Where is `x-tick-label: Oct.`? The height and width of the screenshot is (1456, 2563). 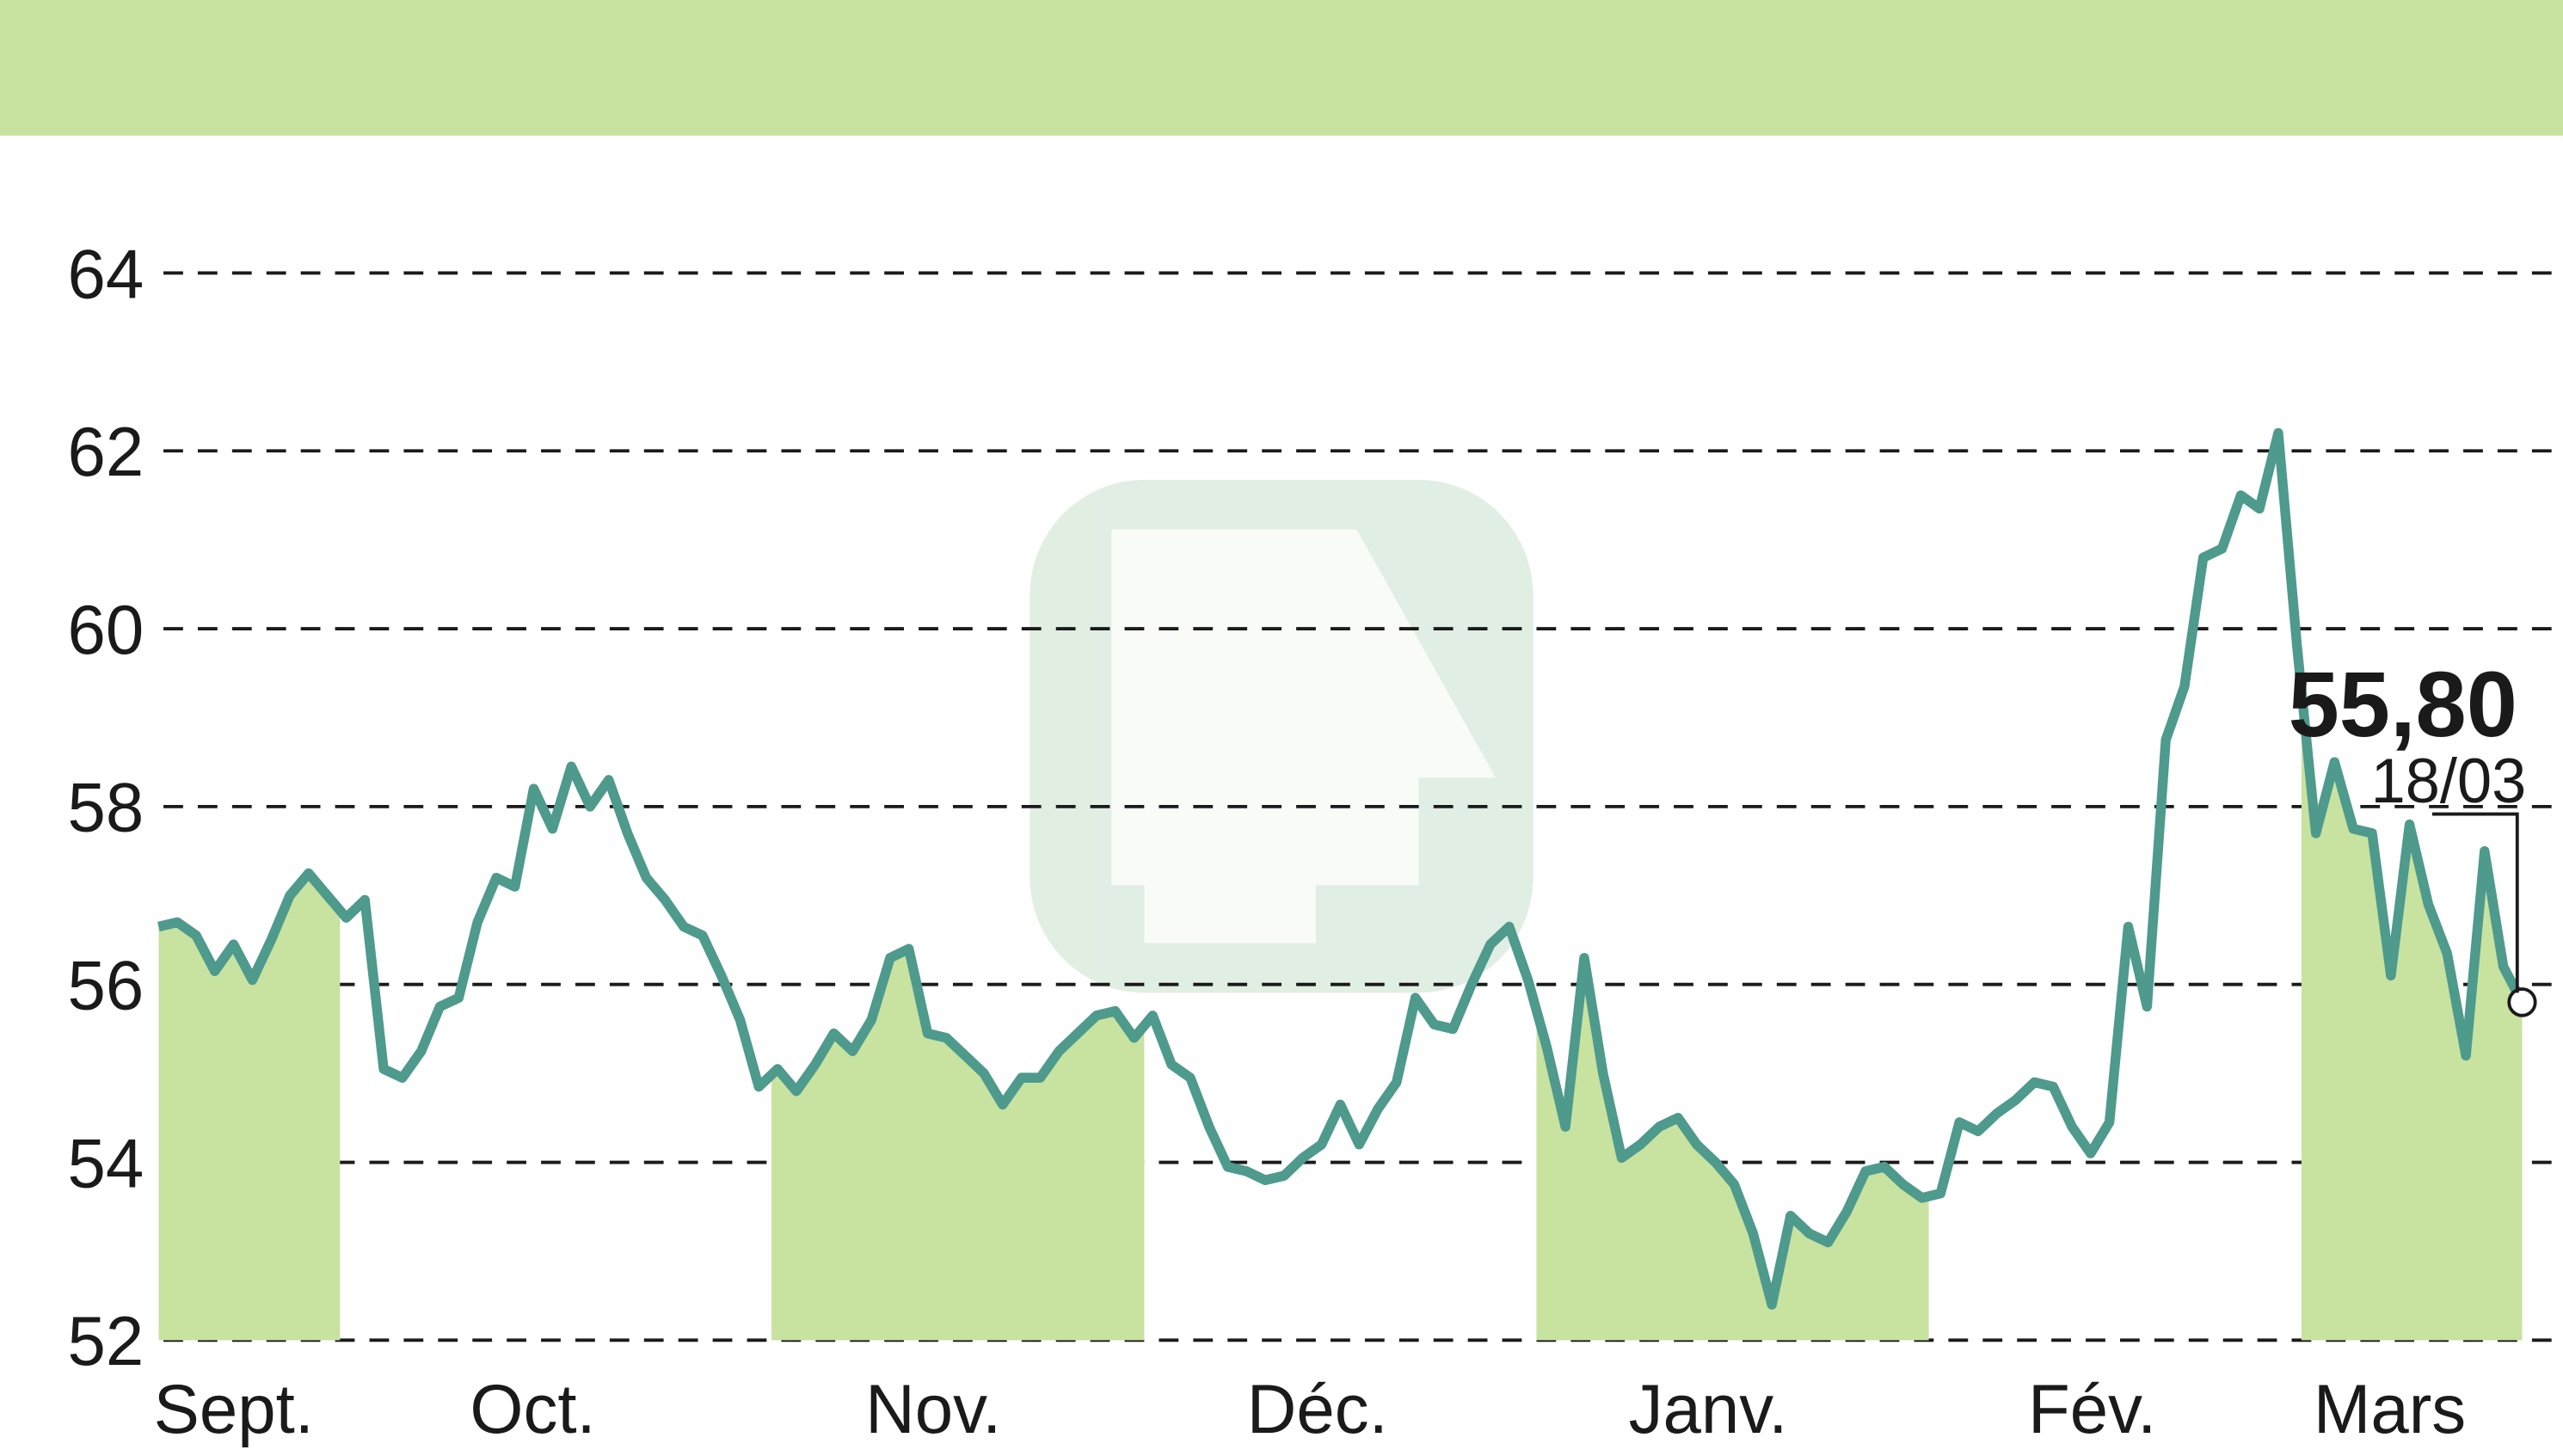 x-tick-label: Oct. is located at coordinates (532, 1410).